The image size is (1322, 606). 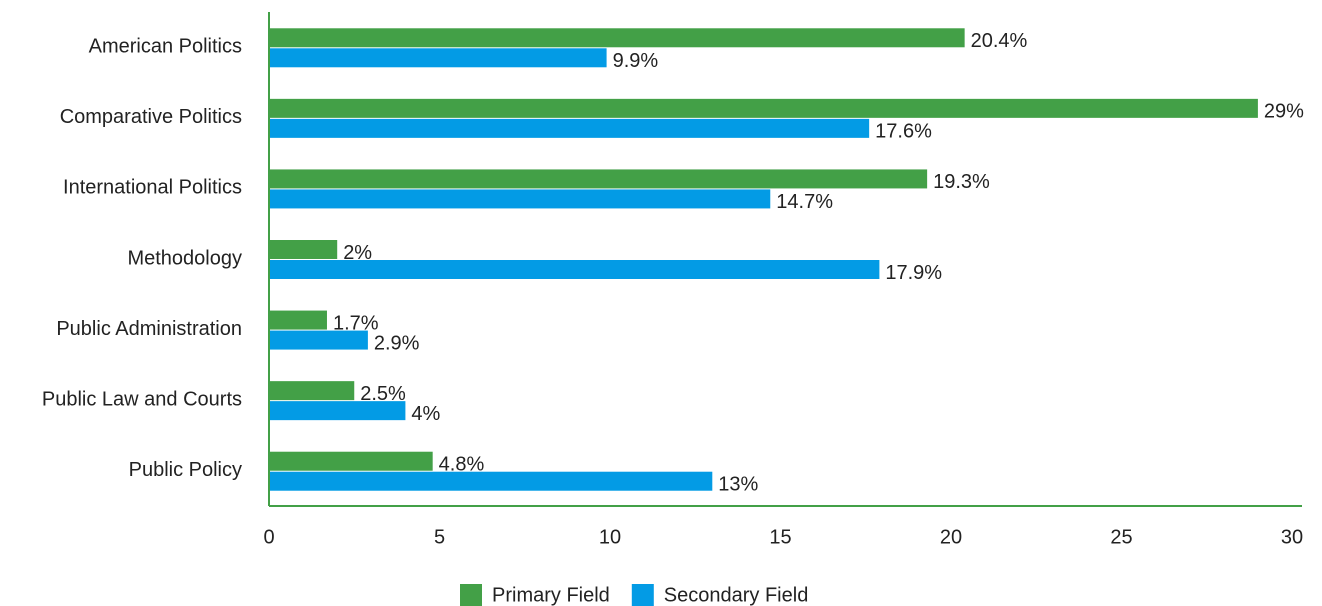 What do you see at coordinates (425, 414) in the screenshot?
I see `value-label: 4%` at bounding box center [425, 414].